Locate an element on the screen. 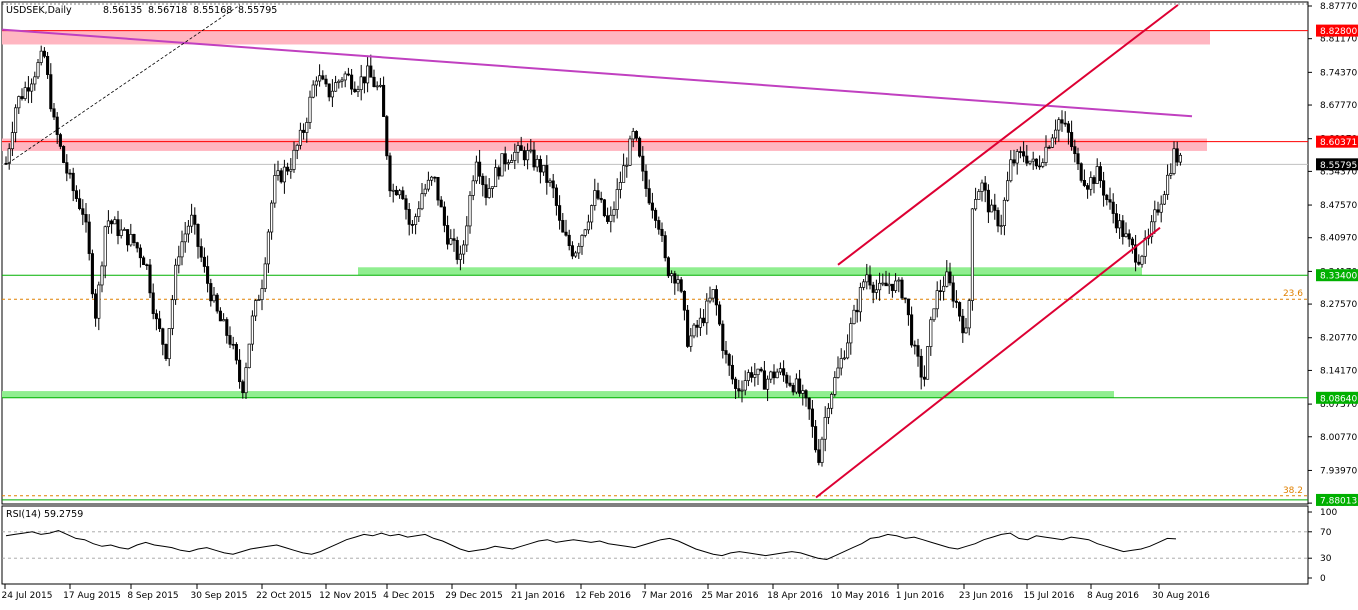 This screenshot has height=610, width=1358. date-tick-label-11: 25 Mar 2016 is located at coordinates (729, 596).